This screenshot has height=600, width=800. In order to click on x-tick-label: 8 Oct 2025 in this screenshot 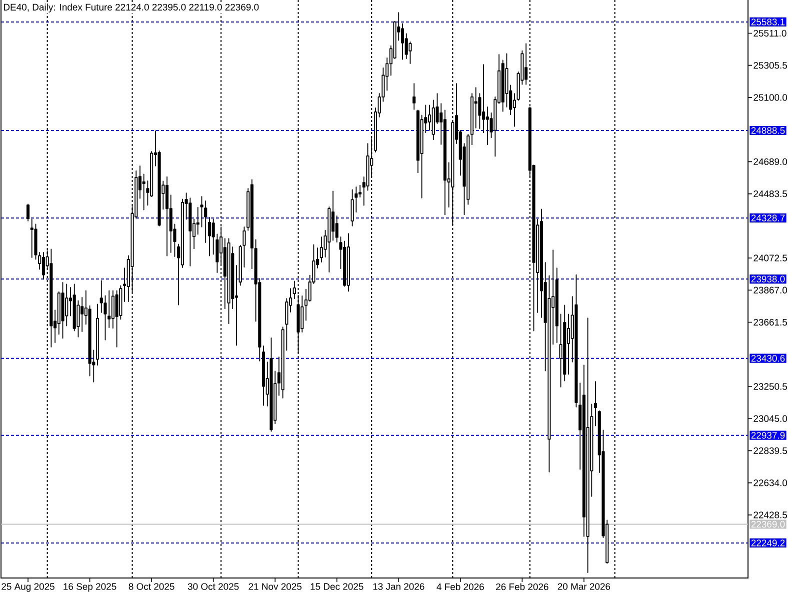, I will do `click(151, 586)`.